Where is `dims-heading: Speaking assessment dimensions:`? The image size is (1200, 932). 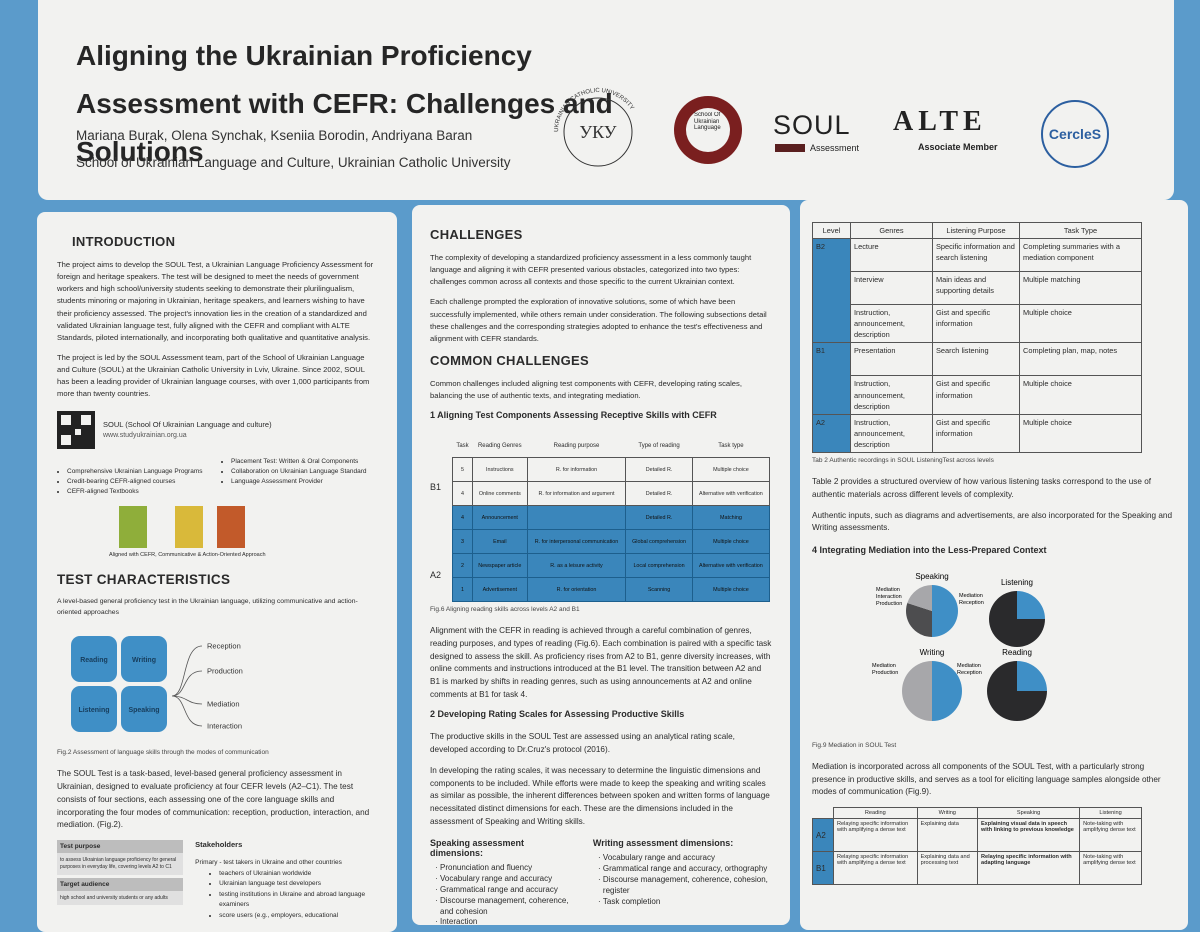 dims-heading: Speaking assessment dimensions: is located at coordinates (477, 848).